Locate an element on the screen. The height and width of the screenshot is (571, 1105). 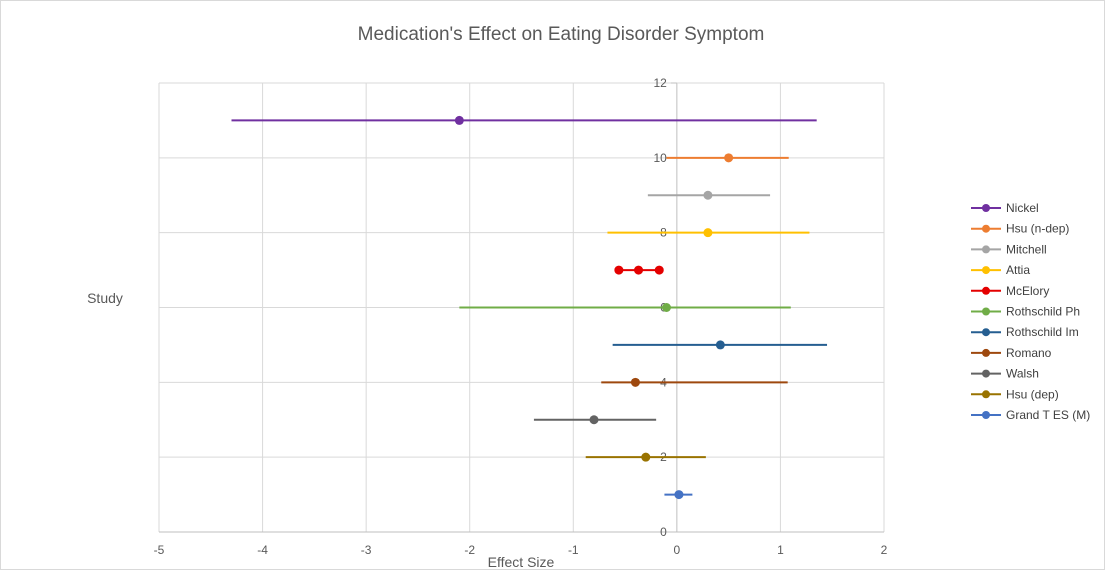
legend-label: Nickel is located at coordinates (1022, 208).